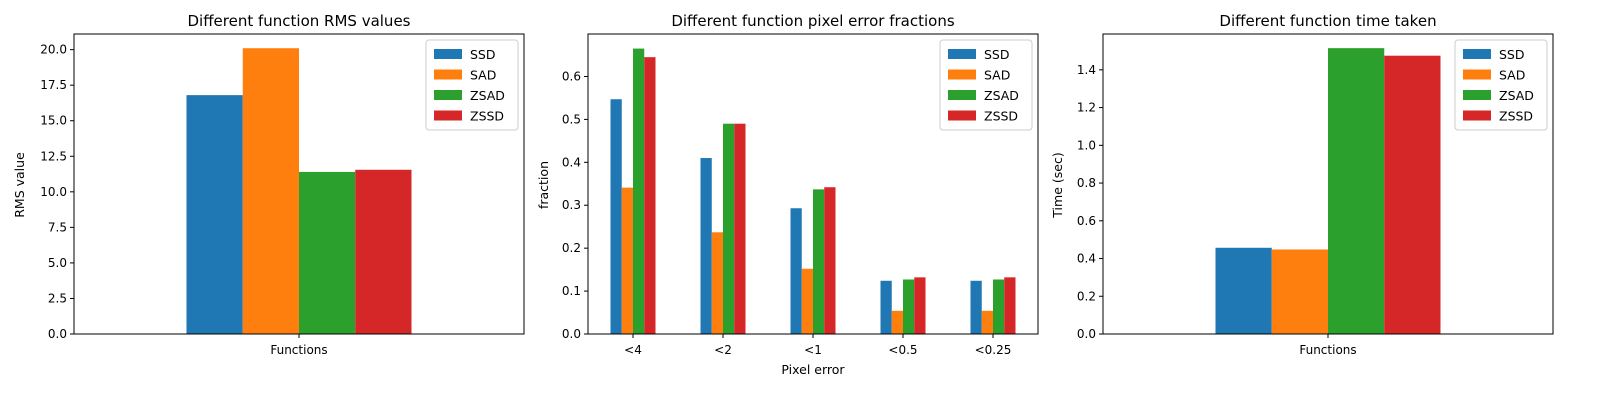  I want to click on x-tick-label: <1, so click(813, 350).